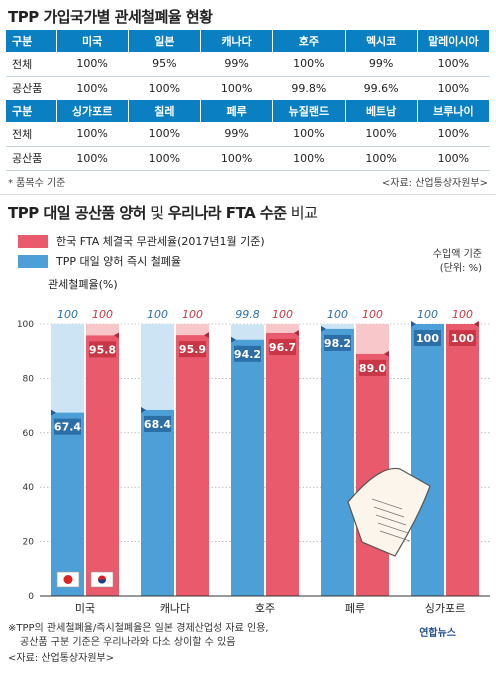  Describe the element at coordinates (138, 628) in the screenshot. I see `footnote-line-1: ※TPP의 관세철폐율/즉시철폐율은 일본 경제산업성 자료 인용,` at that location.